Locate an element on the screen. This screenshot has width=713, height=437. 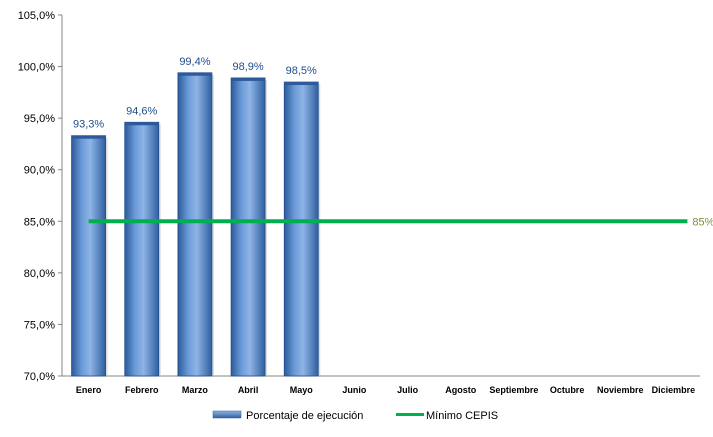
bar-data-label: 99,4% is located at coordinates (194, 62).